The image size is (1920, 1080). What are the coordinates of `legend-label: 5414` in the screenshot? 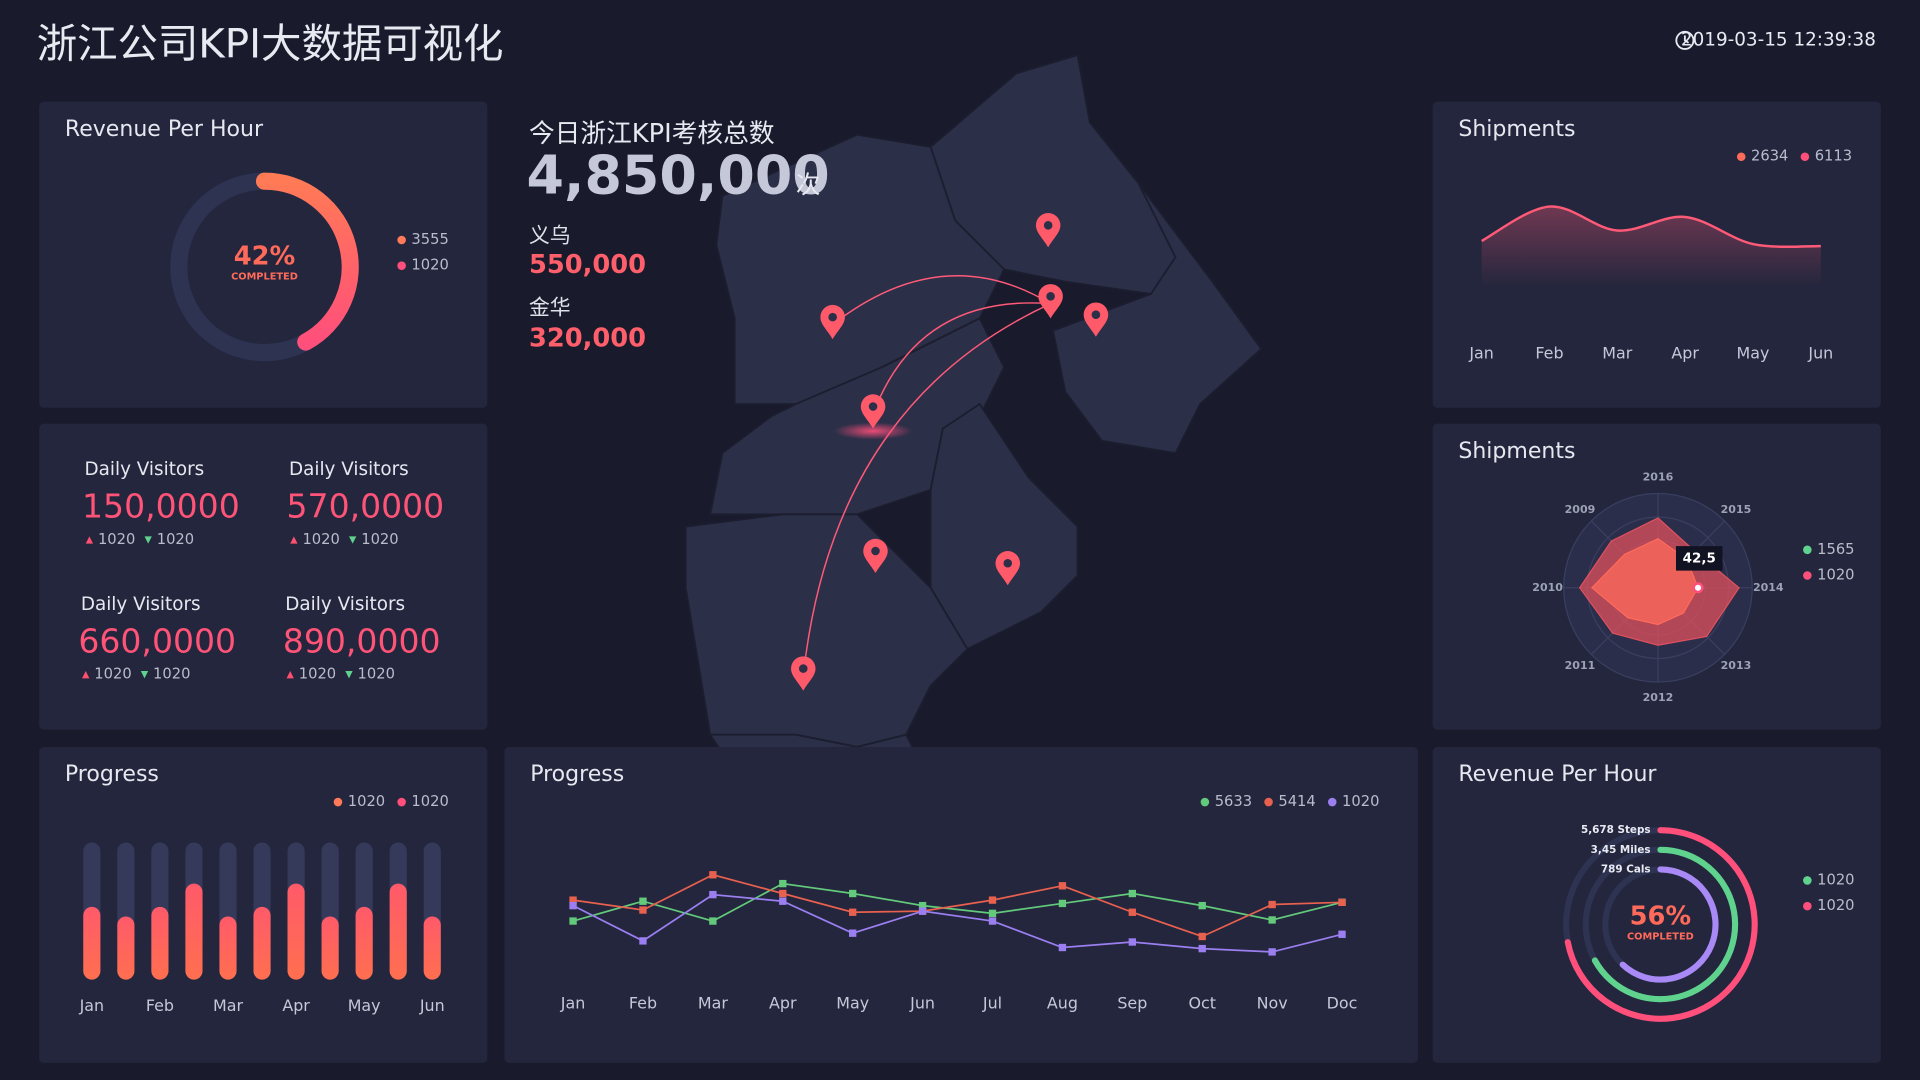 It's located at (1296, 801).